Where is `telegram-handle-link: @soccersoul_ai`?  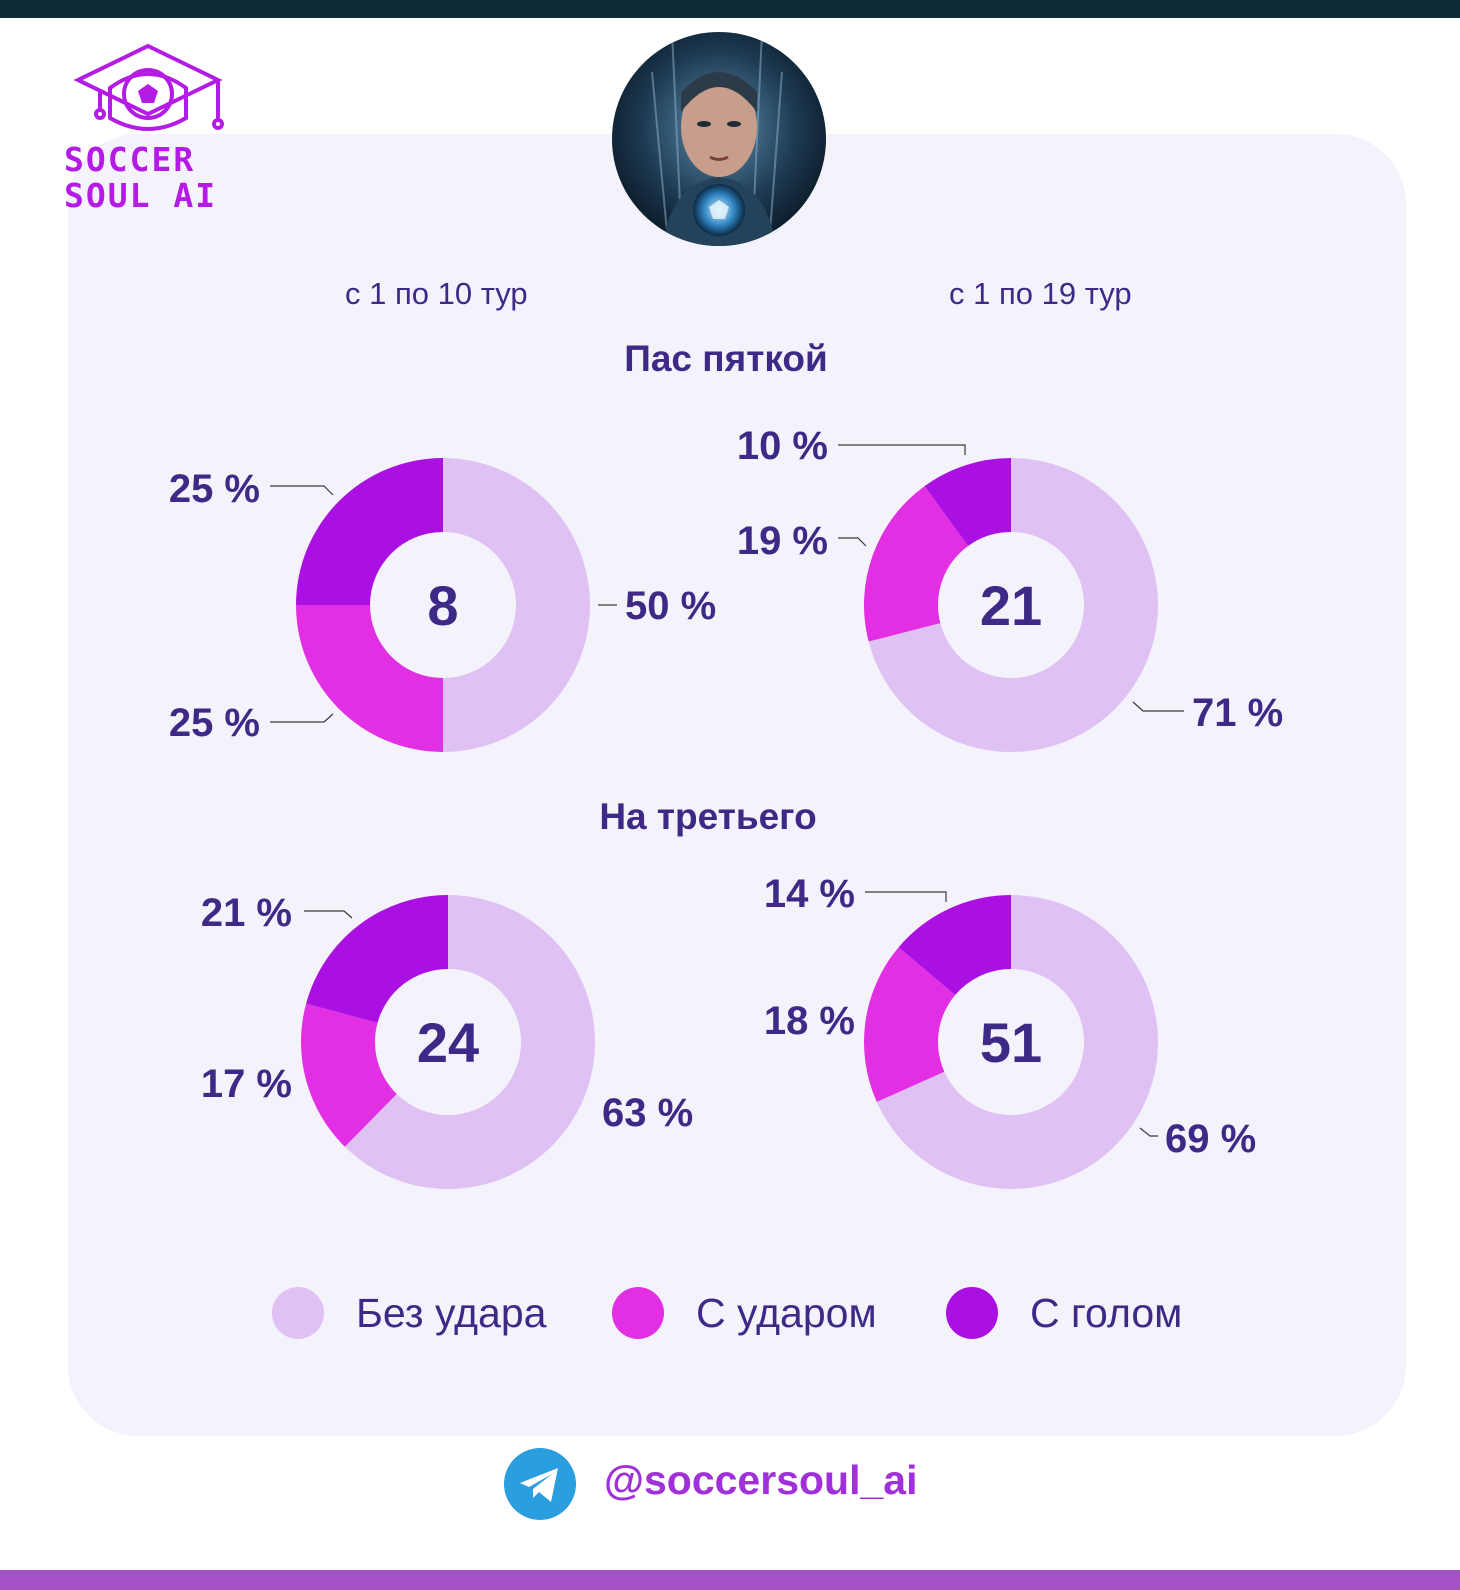
telegram-handle-link: @soccersoul_ai is located at coordinates (761, 1480).